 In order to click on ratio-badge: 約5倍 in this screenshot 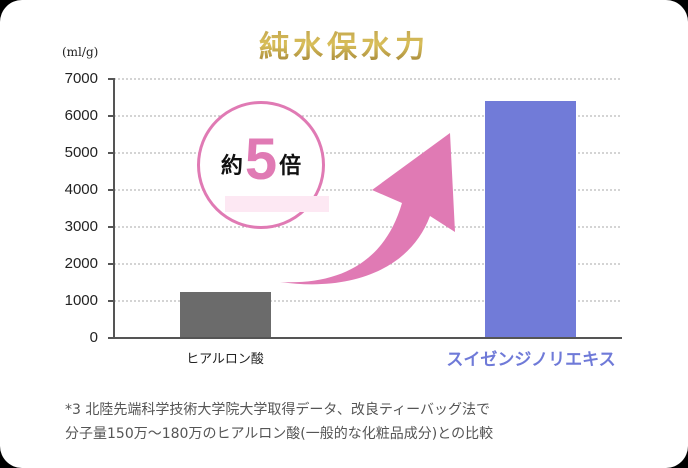, I will do `click(263, 165)`.